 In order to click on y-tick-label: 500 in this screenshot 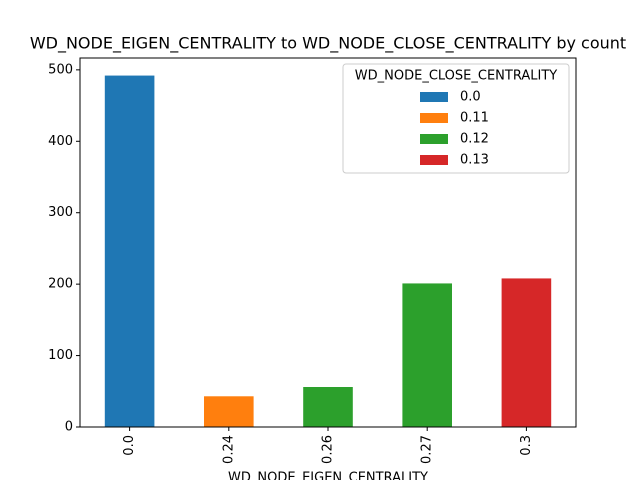, I will do `click(60, 69)`.